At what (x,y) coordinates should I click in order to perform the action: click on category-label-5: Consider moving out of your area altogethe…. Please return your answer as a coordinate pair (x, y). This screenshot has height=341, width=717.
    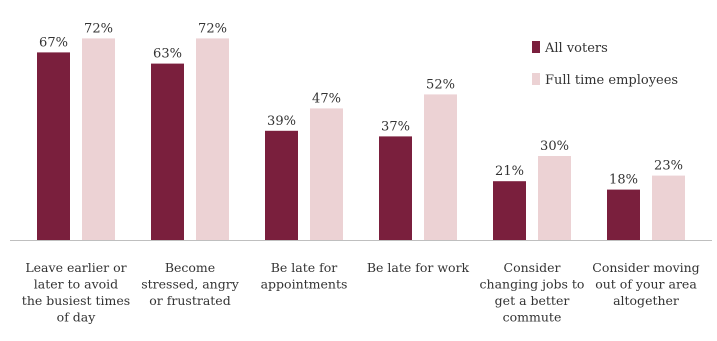
    Looking at the image, I should click on (645, 284).